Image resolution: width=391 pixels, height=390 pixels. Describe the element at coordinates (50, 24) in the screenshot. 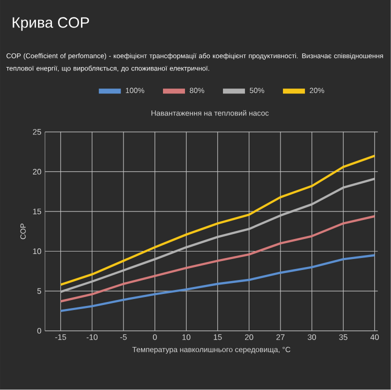

I see `chart-title: Крива COP` at that location.